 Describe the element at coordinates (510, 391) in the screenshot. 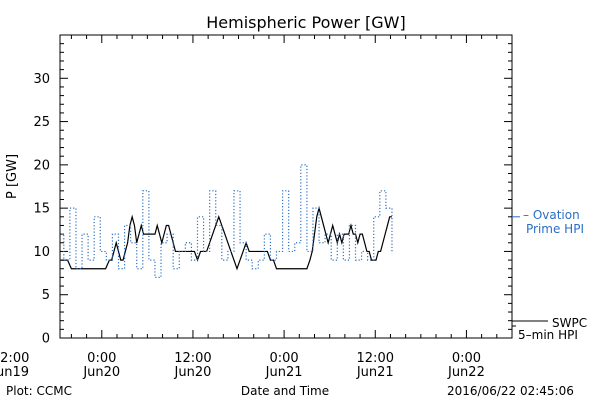

I see `footer-timestamp: 2016/06/22 02:45:06` at that location.